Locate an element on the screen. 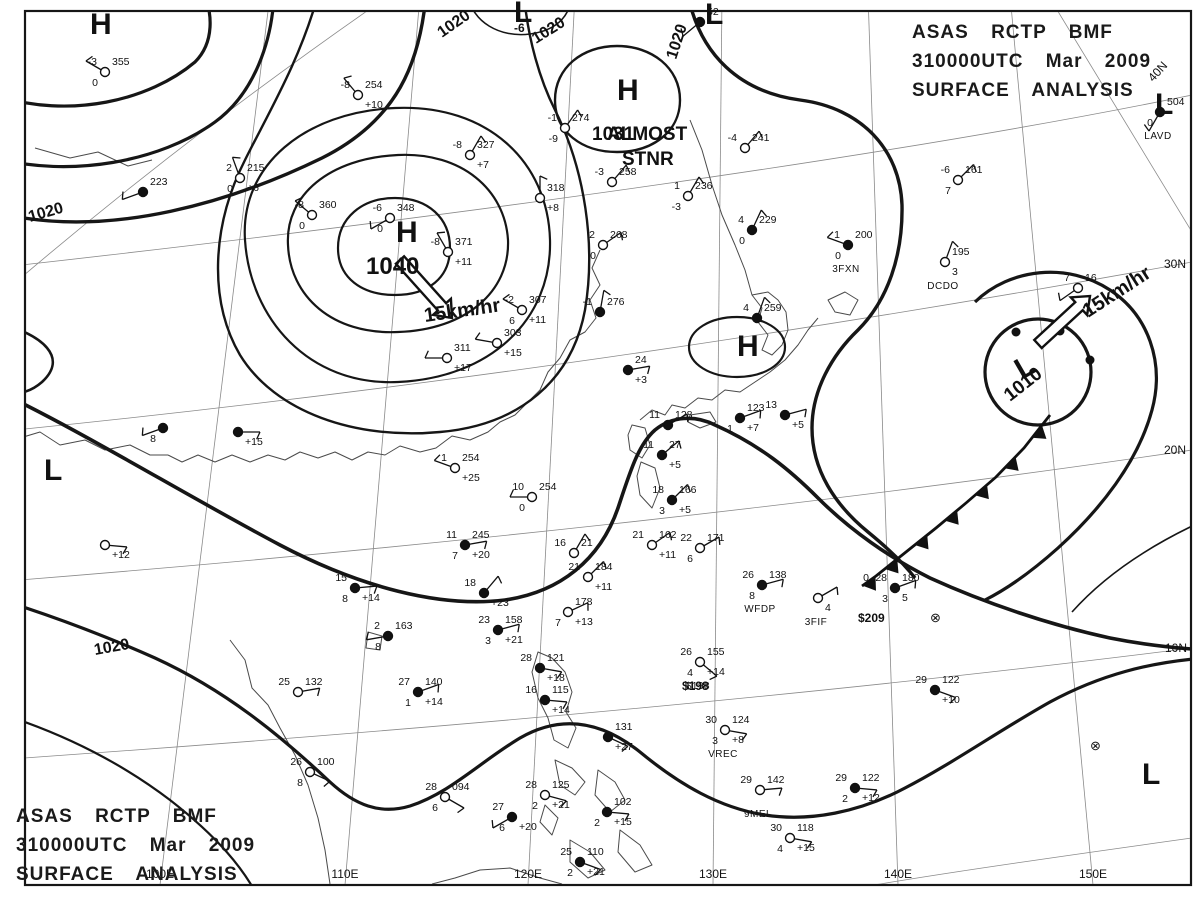 The height and width of the screenshot is (900, 1200). station-plot: +15 is located at coordinates (247, 437).